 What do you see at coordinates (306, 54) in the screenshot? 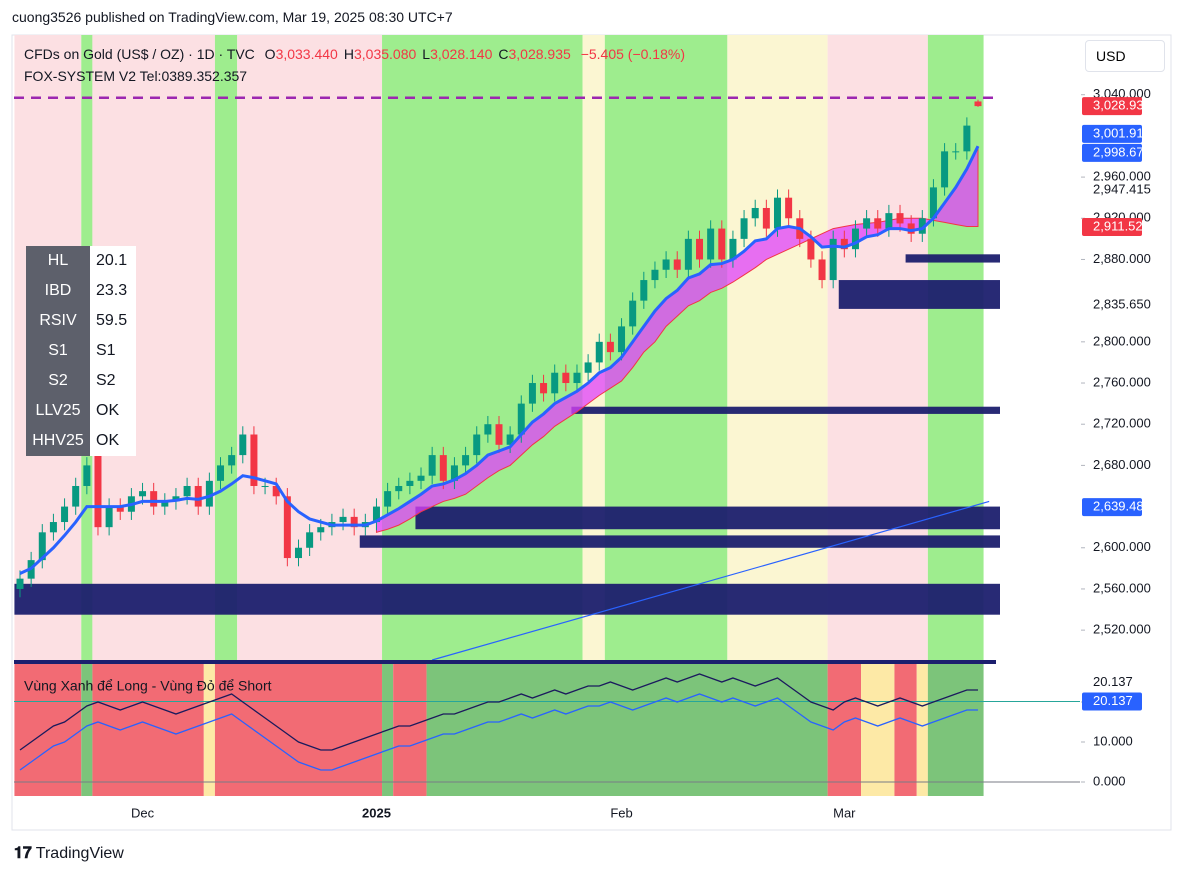
I see `ohlc-value: 3,033.440` at bounding box center [306, 54].